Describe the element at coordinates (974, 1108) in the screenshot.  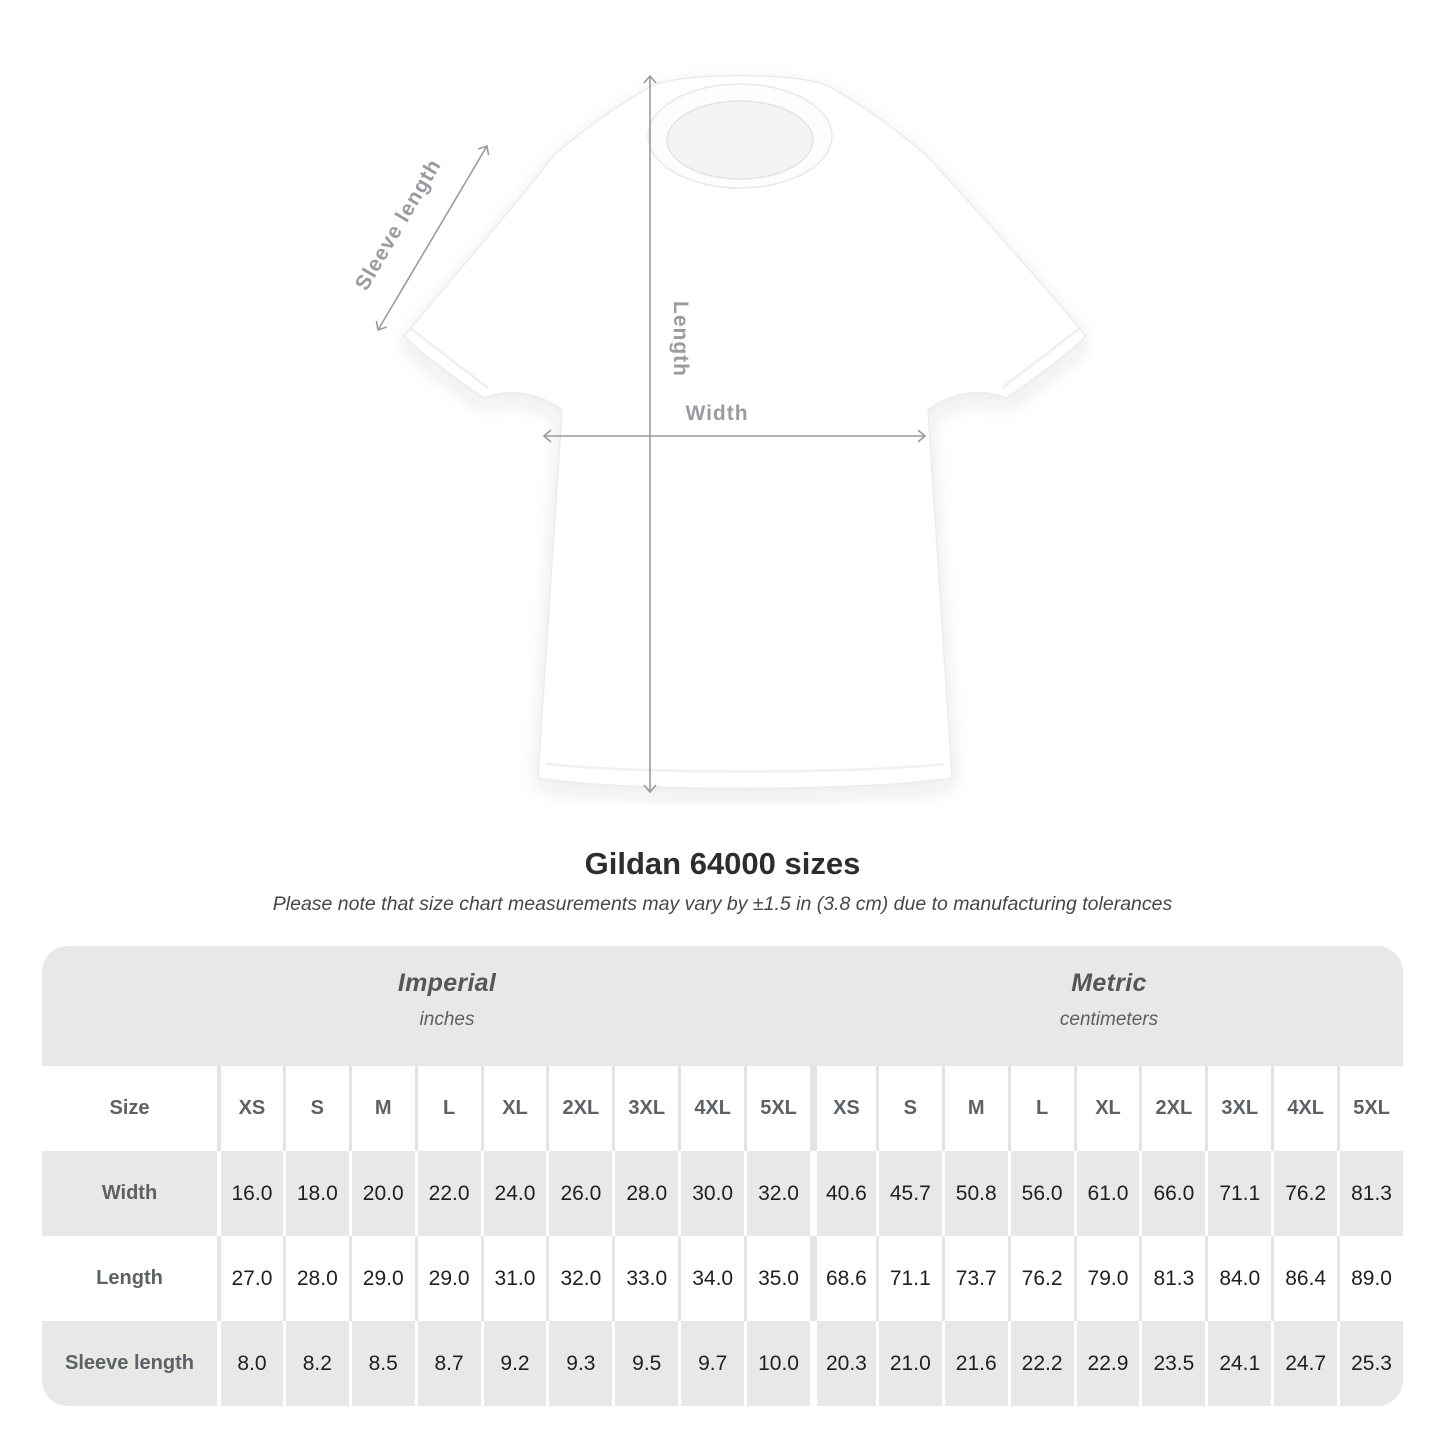
I see `size-header-metric-m: M` at that location.